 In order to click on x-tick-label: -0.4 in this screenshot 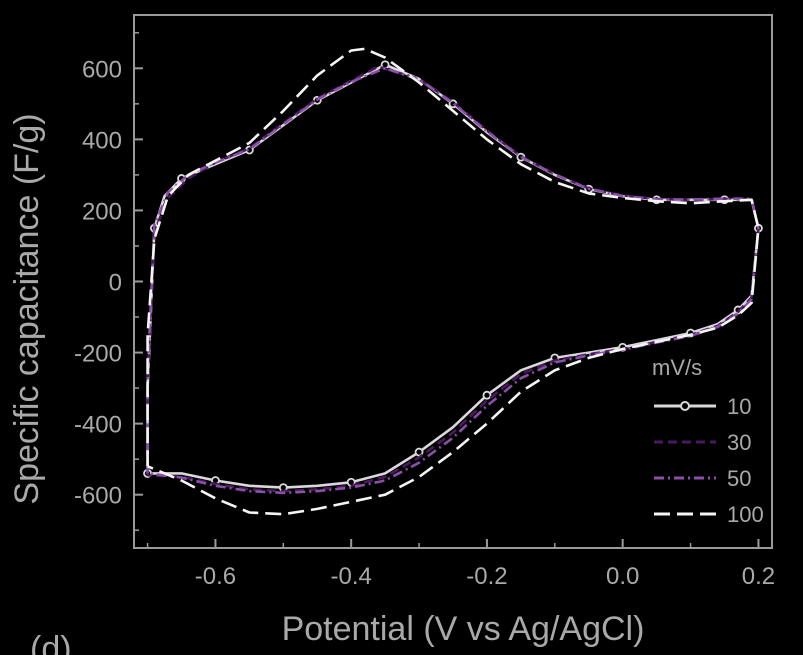, I will do `click(351, 576)`.